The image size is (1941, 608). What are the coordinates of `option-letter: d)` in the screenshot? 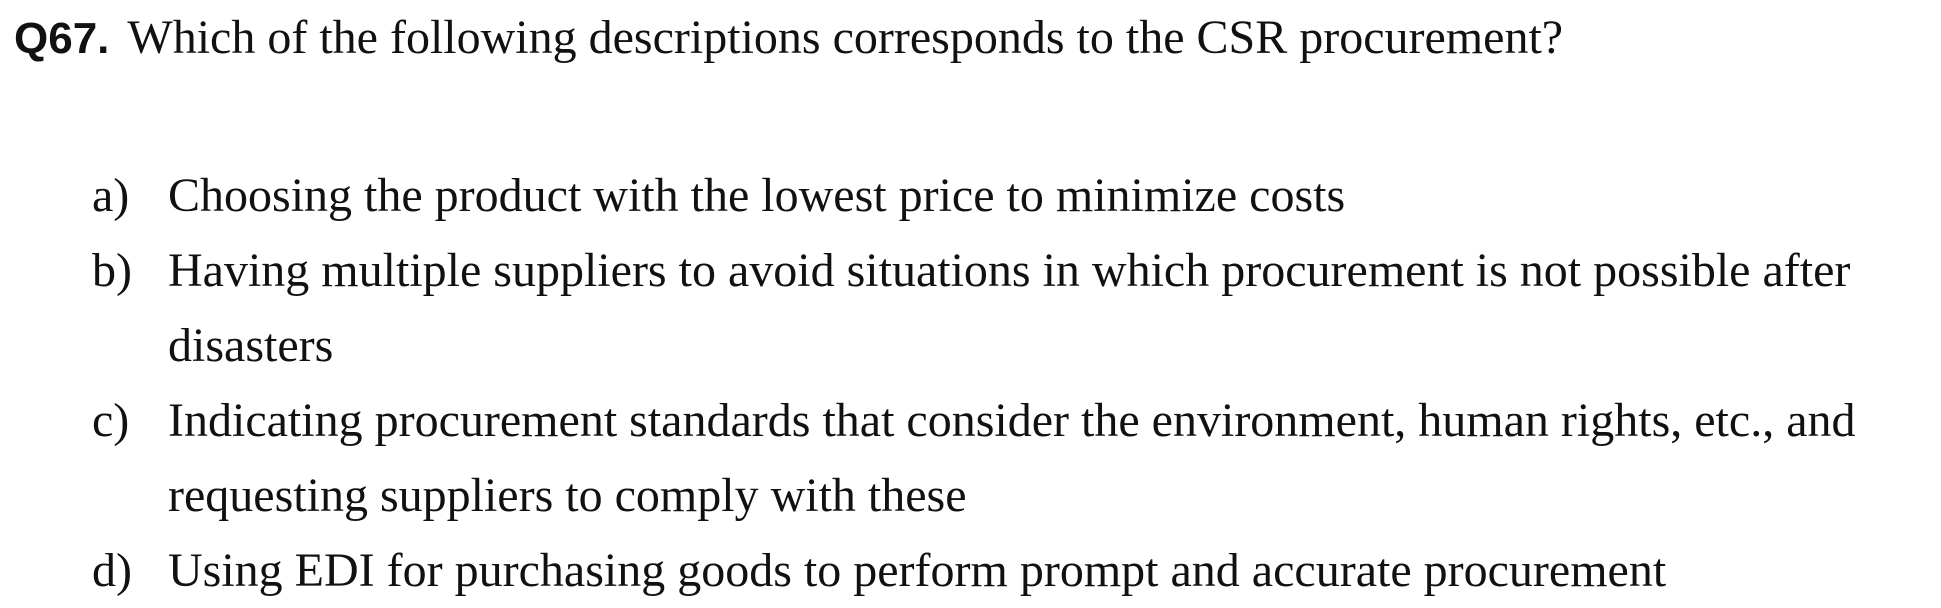 It's located at (112, 570).